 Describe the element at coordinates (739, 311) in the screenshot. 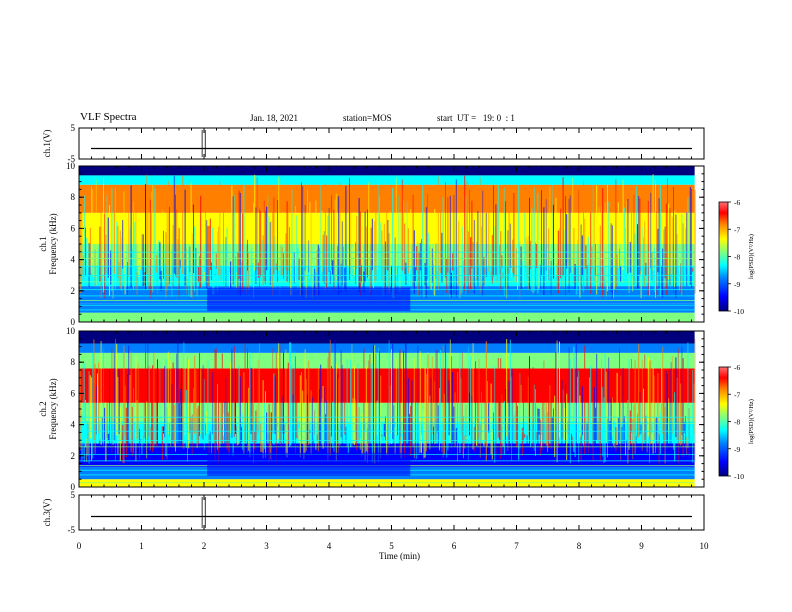

I see `colorbar-tick-label: -10` at that location.